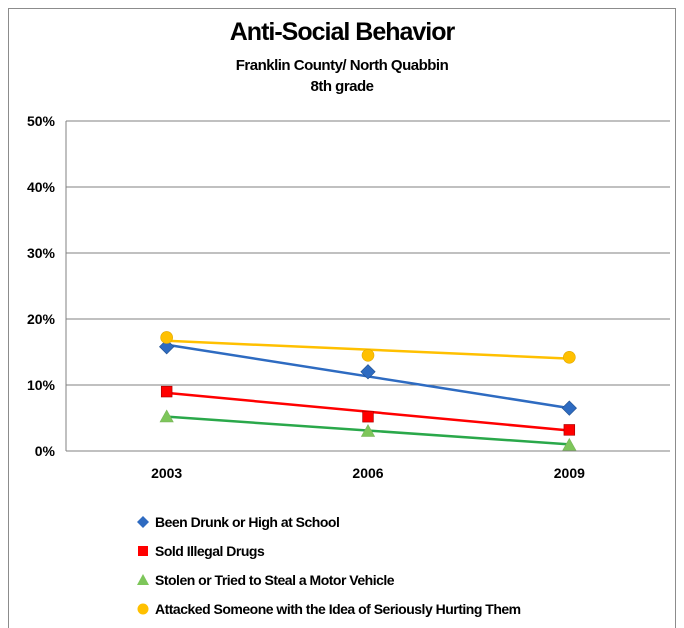  I want to click on legend-label: Stolen or Tried to Steal a Motor Vehicle, so click(275, 579).